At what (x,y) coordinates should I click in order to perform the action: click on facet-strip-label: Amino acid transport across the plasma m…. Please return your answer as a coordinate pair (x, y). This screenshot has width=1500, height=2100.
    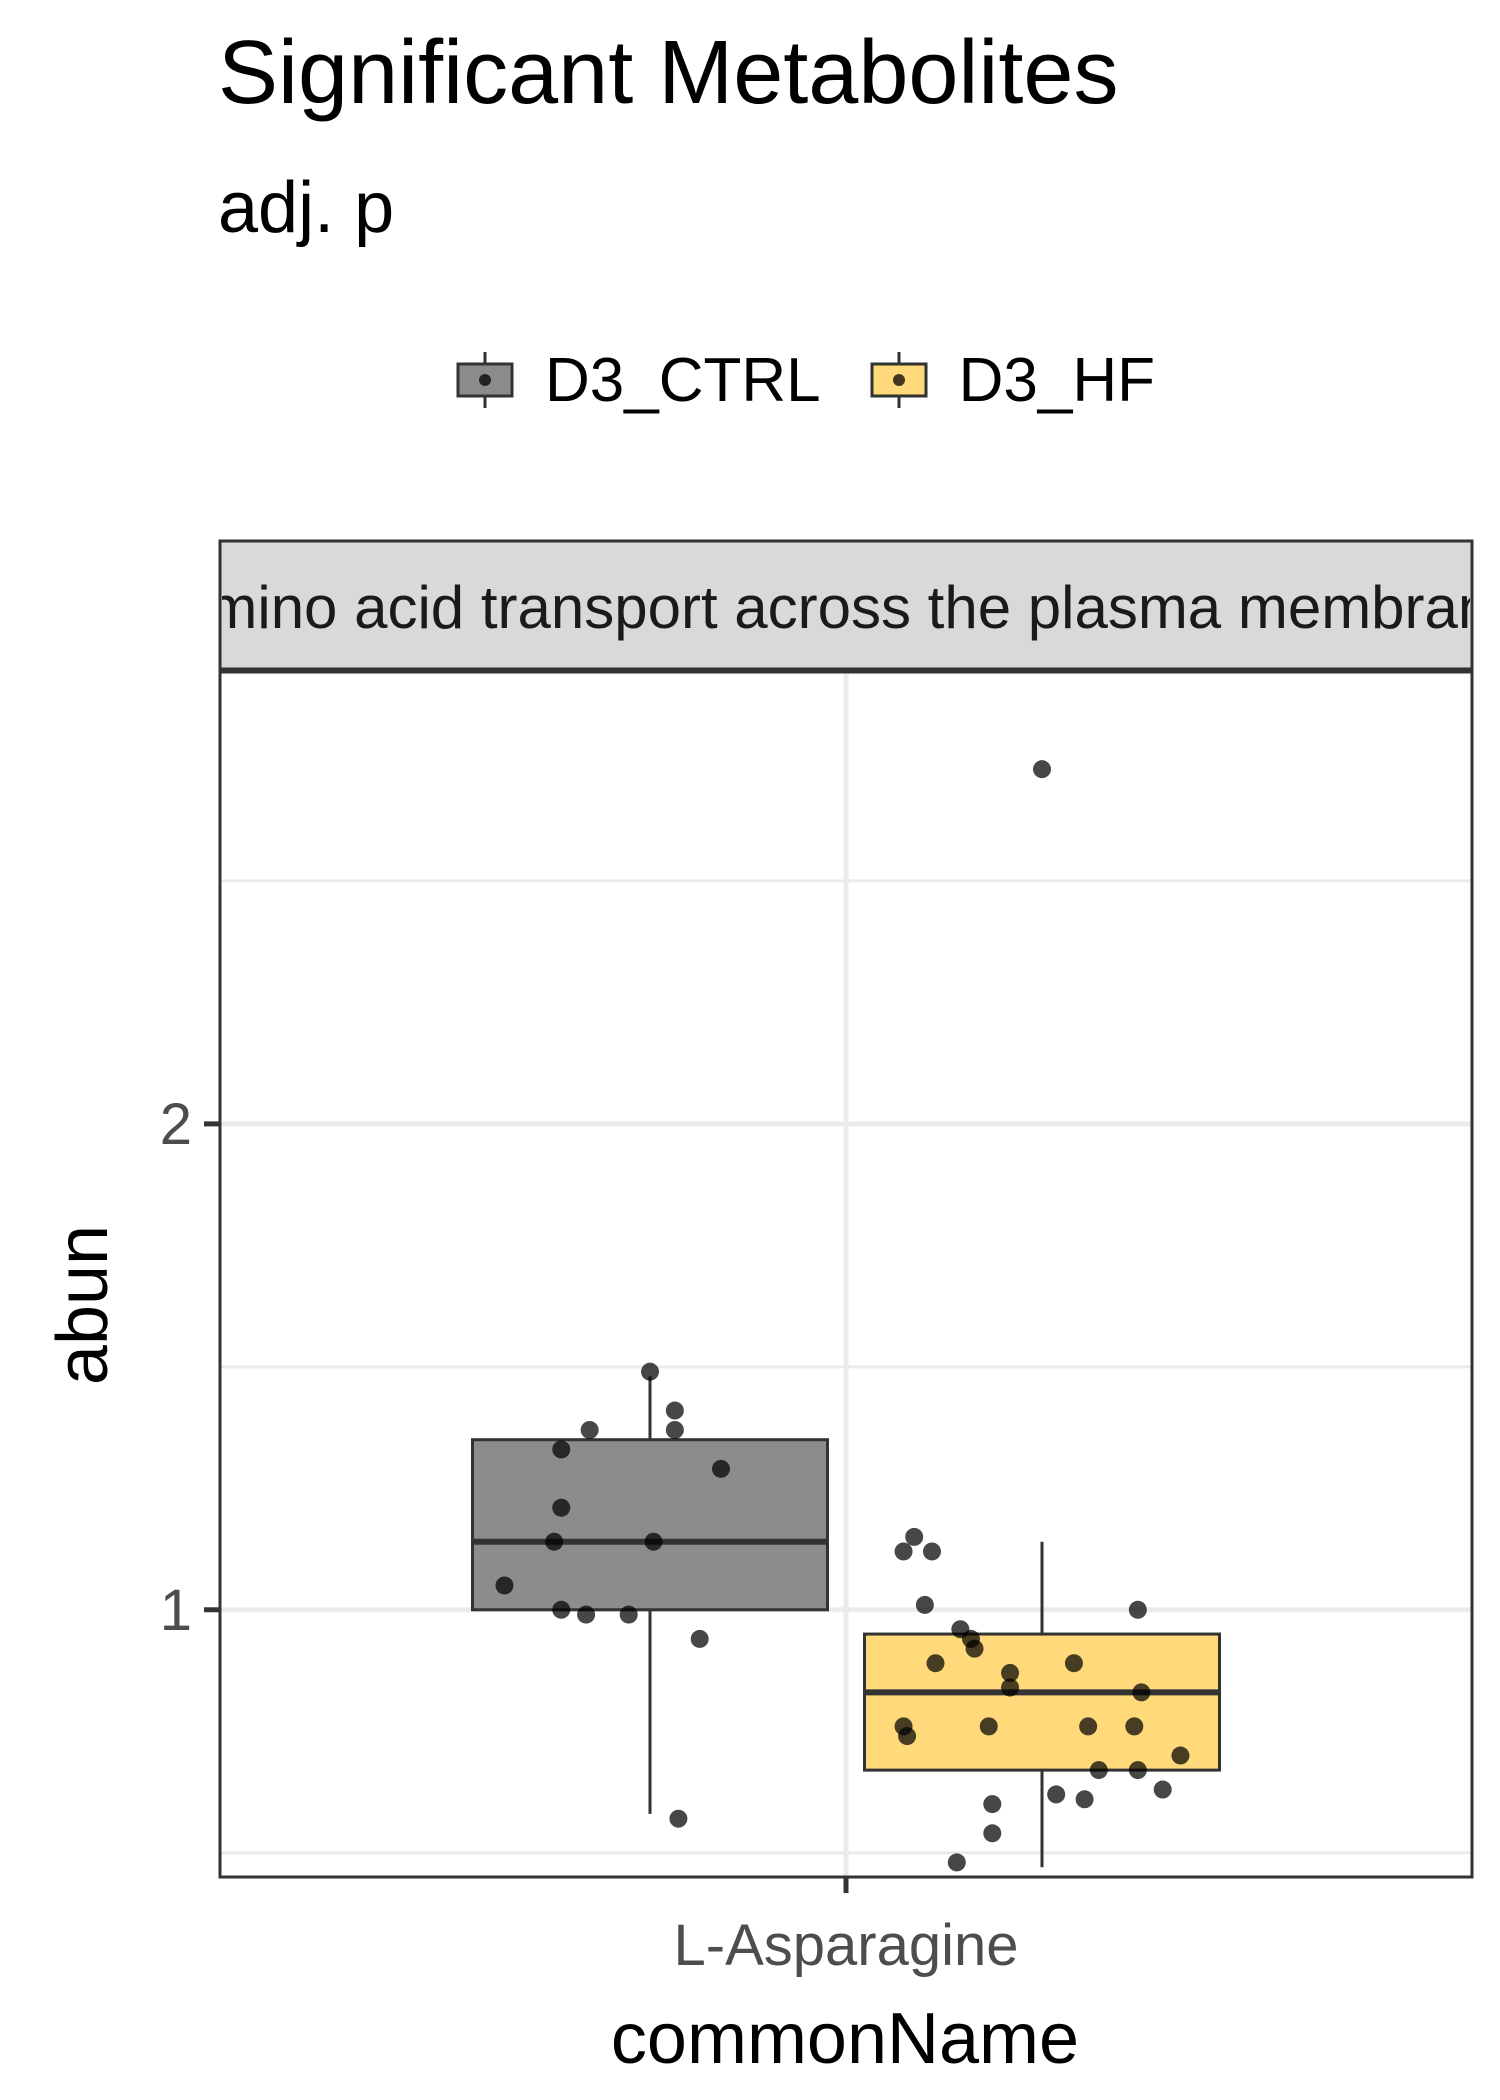
    Looking at the image, I should click on (833, 607).